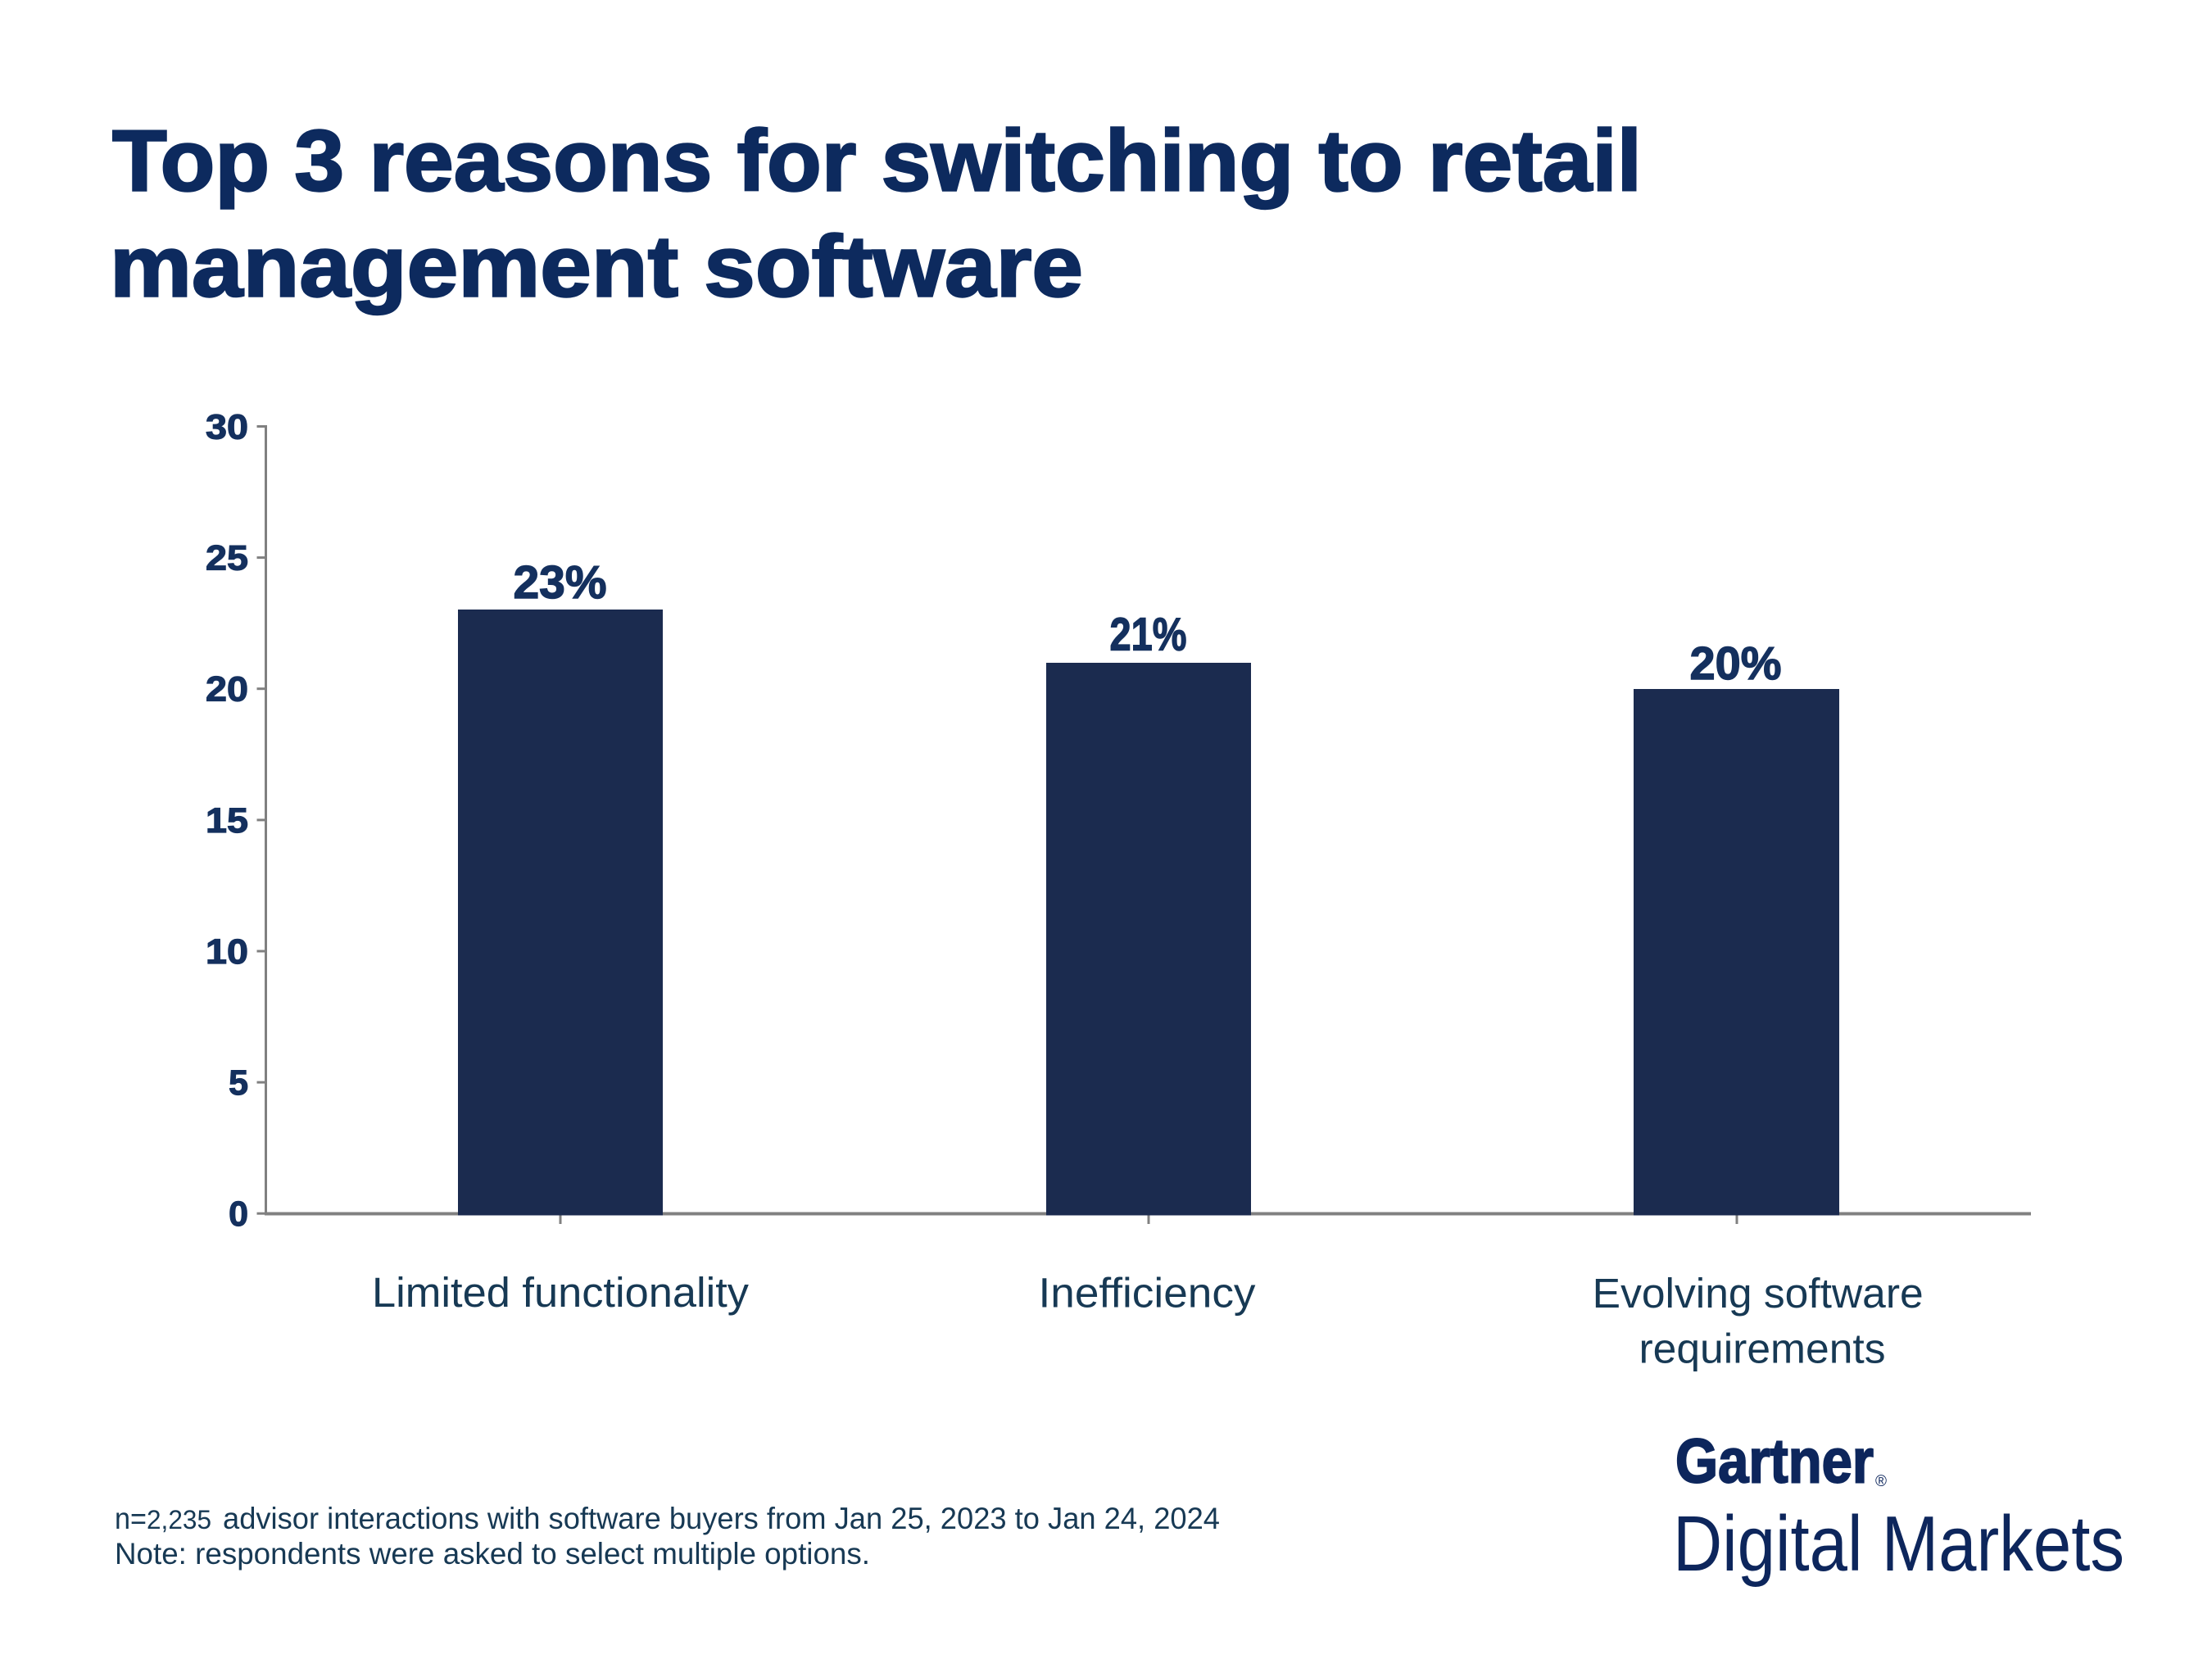  What do you see at coordinates (1148, 635) in the screenshot?
I see `svg-text: 21%` at bounding box center [1148, 635].